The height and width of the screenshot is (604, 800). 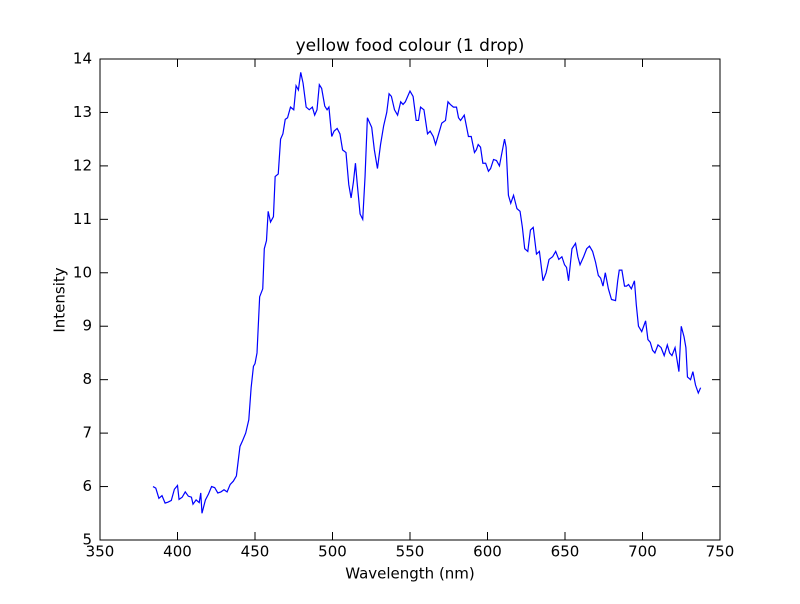 What do you see at coordinates (60, 299) in the screenshot?
I see `y-axis-label: Intensity` at bounding box center [60, 299].